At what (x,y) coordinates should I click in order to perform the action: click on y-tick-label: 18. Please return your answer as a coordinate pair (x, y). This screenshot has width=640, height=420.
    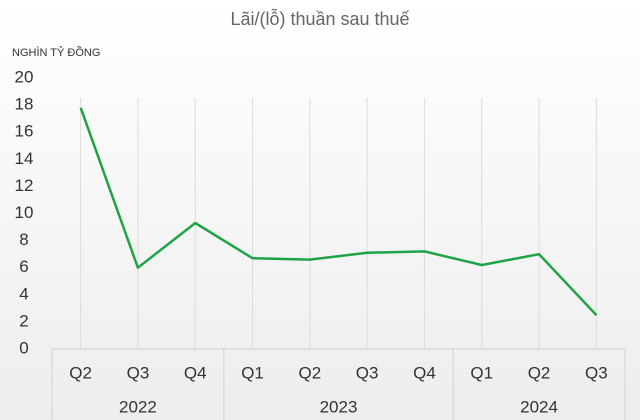
    Looking at the image, I should click on (24, 104).